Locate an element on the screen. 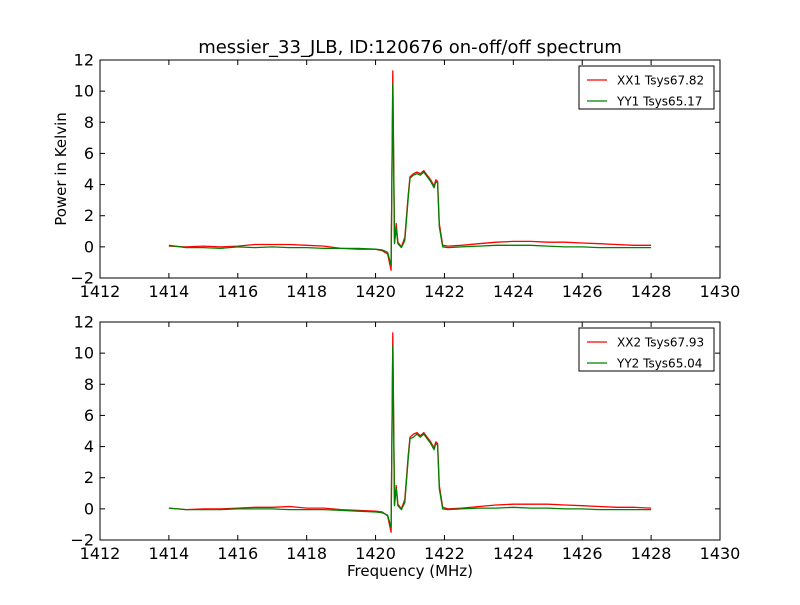 This screenshot has width=800, height=605. legend-label-2: YY2 Tsys65.04 is located at coordinates (659, 364).